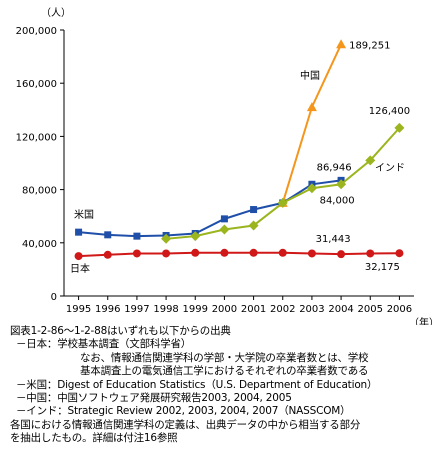 The height and width of the screenshot is (465, 442). I want to click on y-tick-label: 0, so click(54, 297).